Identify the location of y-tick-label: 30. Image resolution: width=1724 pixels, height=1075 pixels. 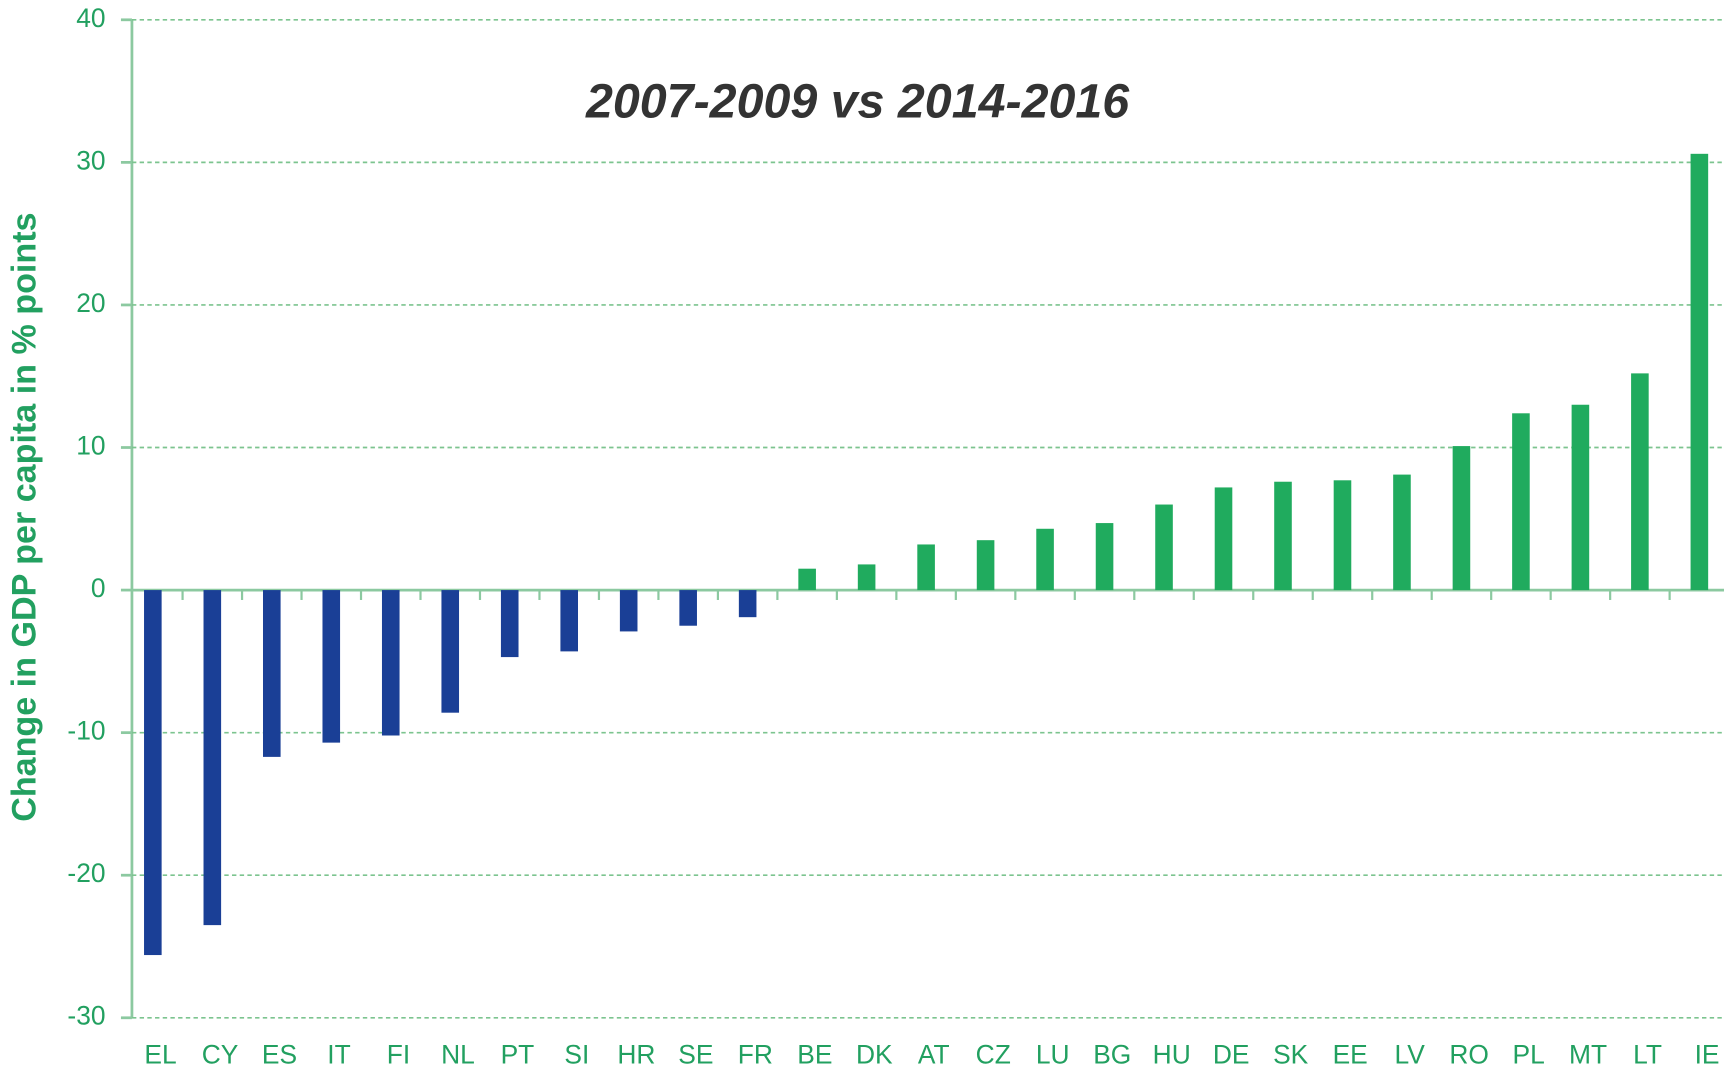
(90, 160).